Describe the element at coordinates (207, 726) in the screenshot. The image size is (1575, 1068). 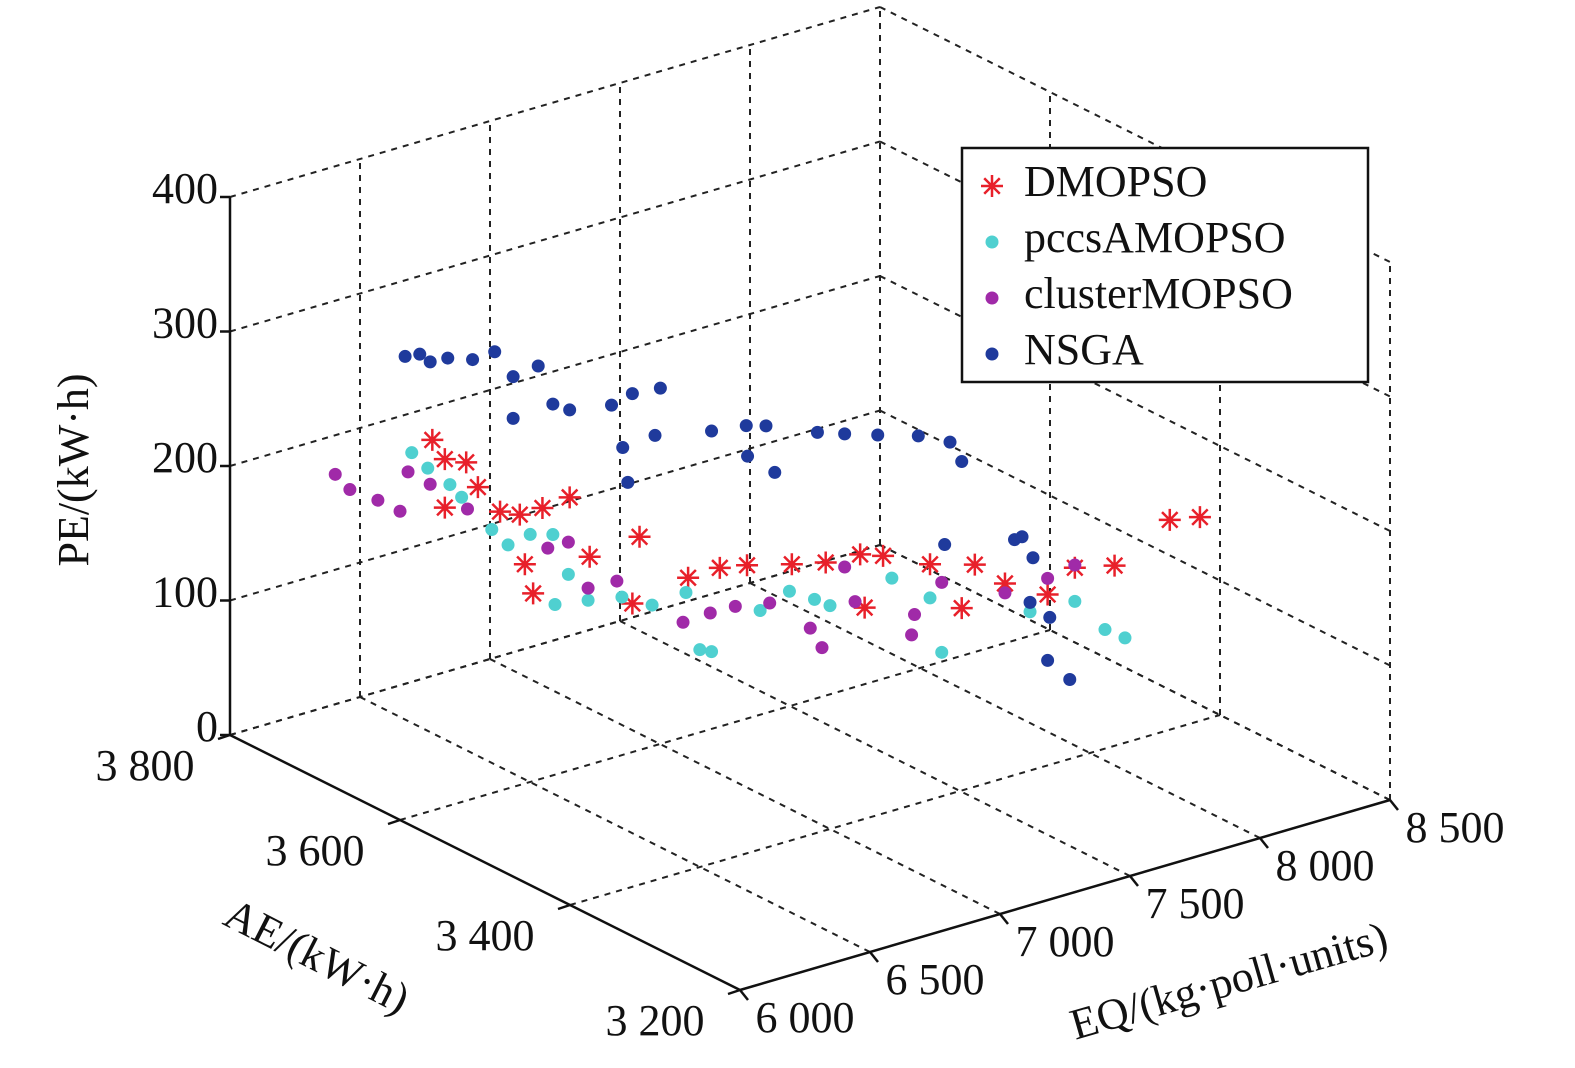
I see `z-tick-label: 0` at that location.